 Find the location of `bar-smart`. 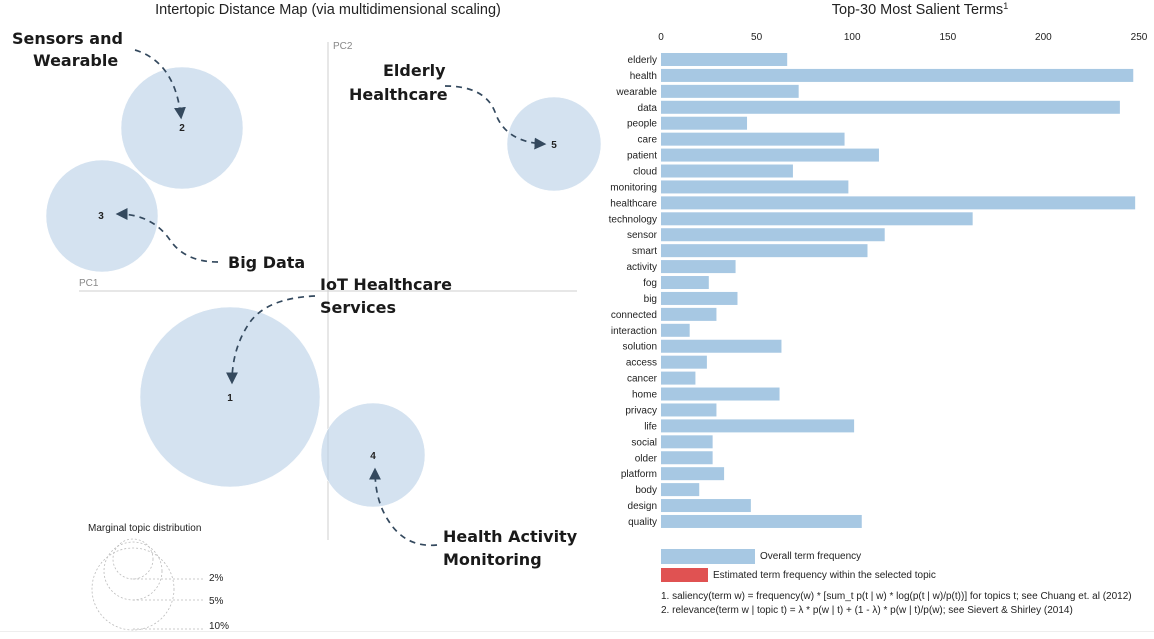

bar-smart is located at coordinates (764, 251).